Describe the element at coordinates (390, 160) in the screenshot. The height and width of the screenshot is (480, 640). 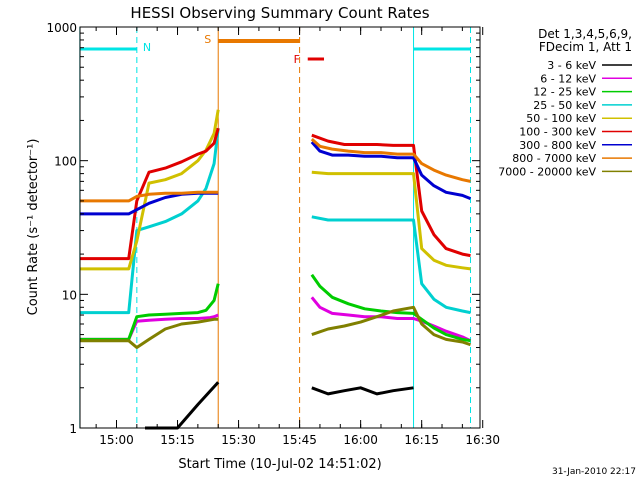
I see `series-line-800-7000-kev-seg1` at that location.